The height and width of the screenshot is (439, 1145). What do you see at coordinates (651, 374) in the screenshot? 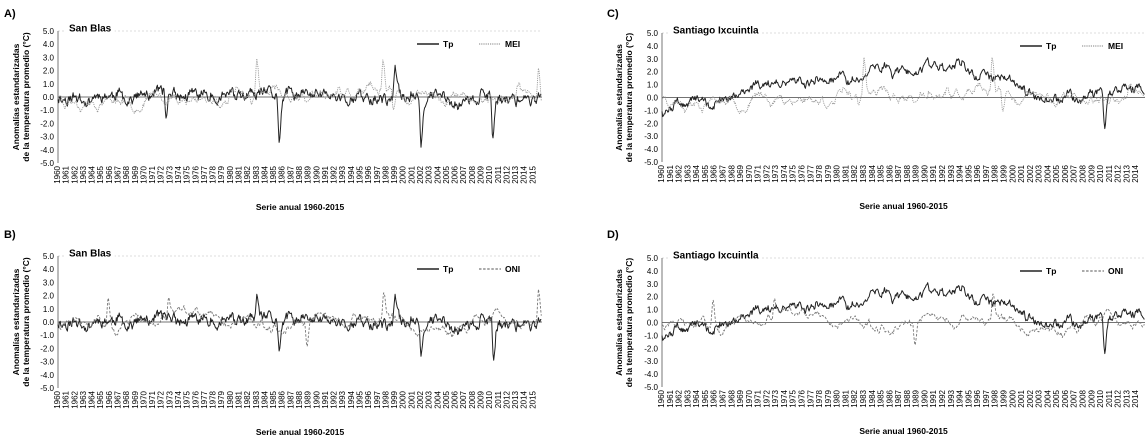
I see `y-tick-label: -4.0` at bounding box center [651, 374].